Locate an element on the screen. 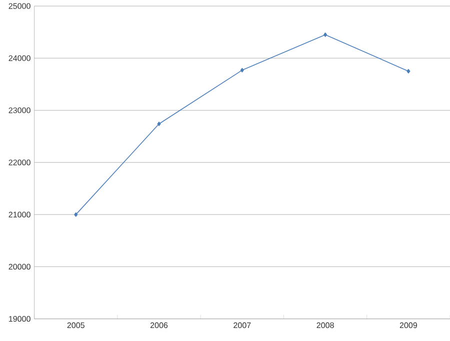  x-tick-label: 2008 is located at coordinates (325, 325).